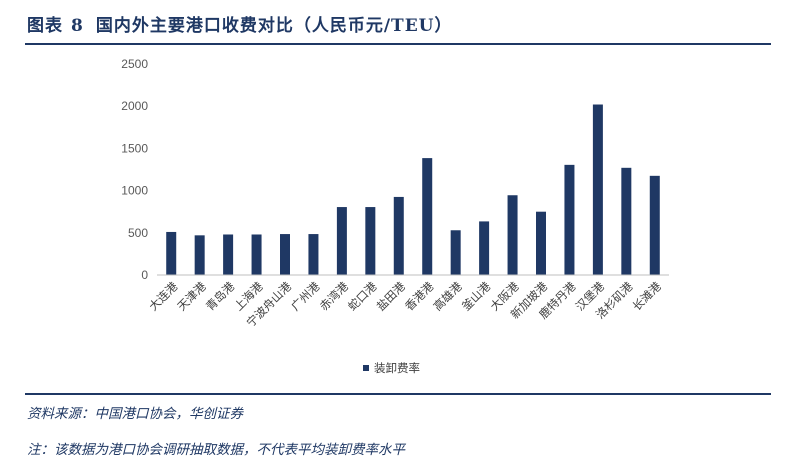 Image resolution: width=804 pixels, height=466 pixels. I want to click on x-tick-label: 高雄港, so click(447, 296).